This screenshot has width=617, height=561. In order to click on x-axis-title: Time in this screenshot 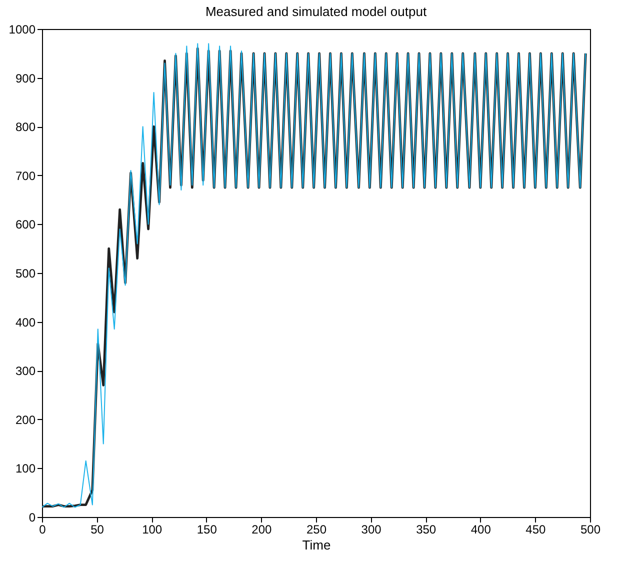, I will do `click(316, 545)`.